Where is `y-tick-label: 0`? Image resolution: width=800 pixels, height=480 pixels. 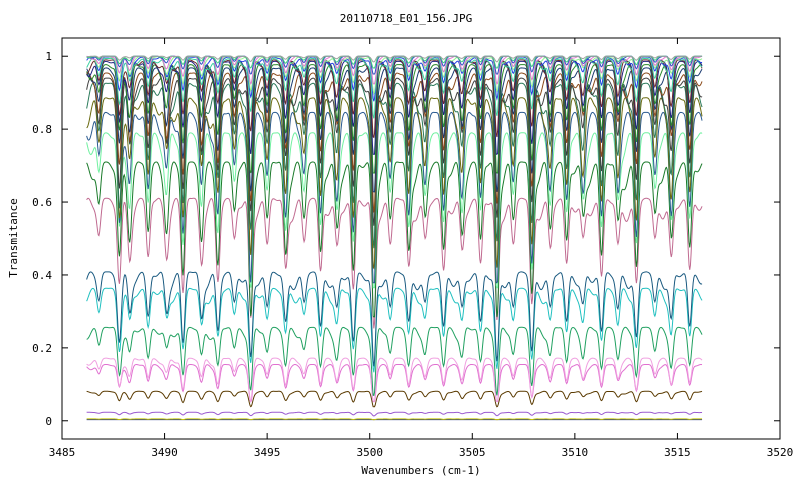
y-tick-label: 0 is located at coordinates (48, 421).